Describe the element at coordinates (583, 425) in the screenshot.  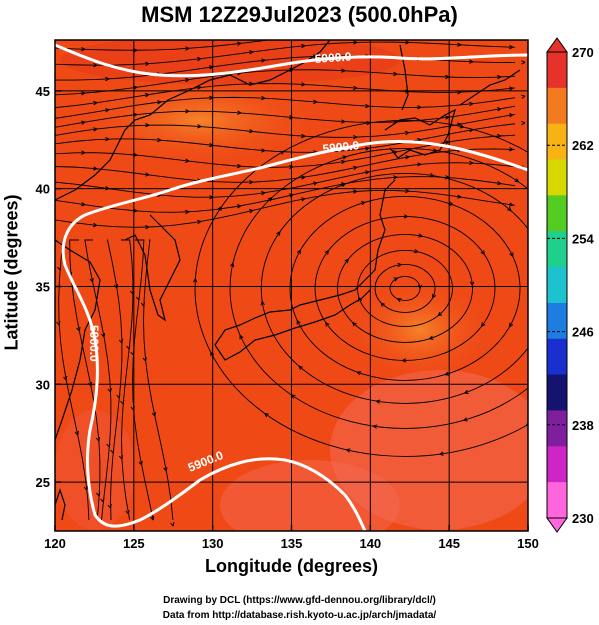
I see `colorbar-label: 238` at that location.